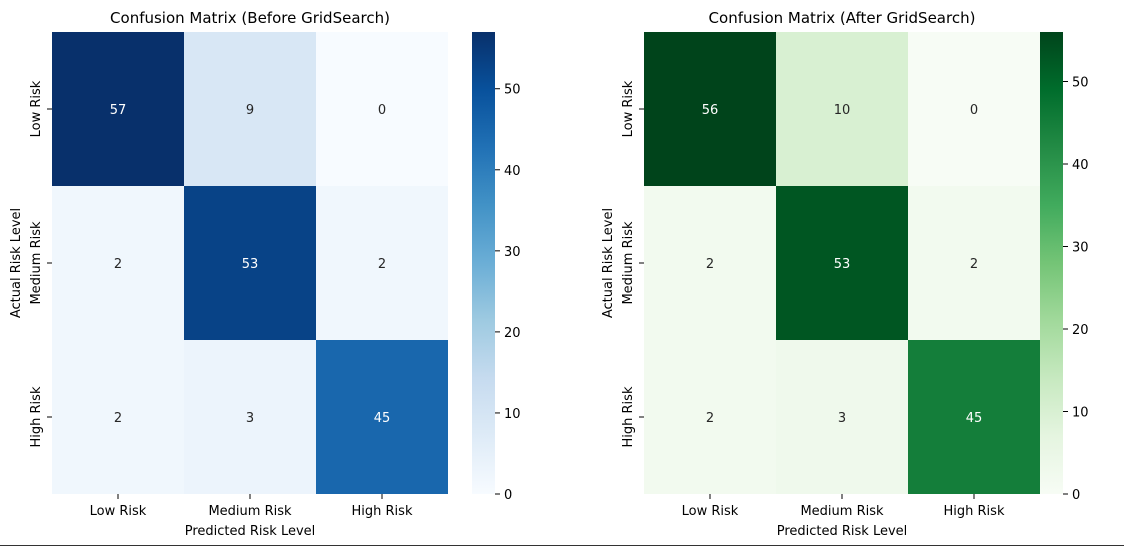 This screenshot has height=548, width=1124. Describe the element at coordinates (842, 18) in the screenshot. I see `chart-title: Confusion Matrix (After GridSearch)` at that location.